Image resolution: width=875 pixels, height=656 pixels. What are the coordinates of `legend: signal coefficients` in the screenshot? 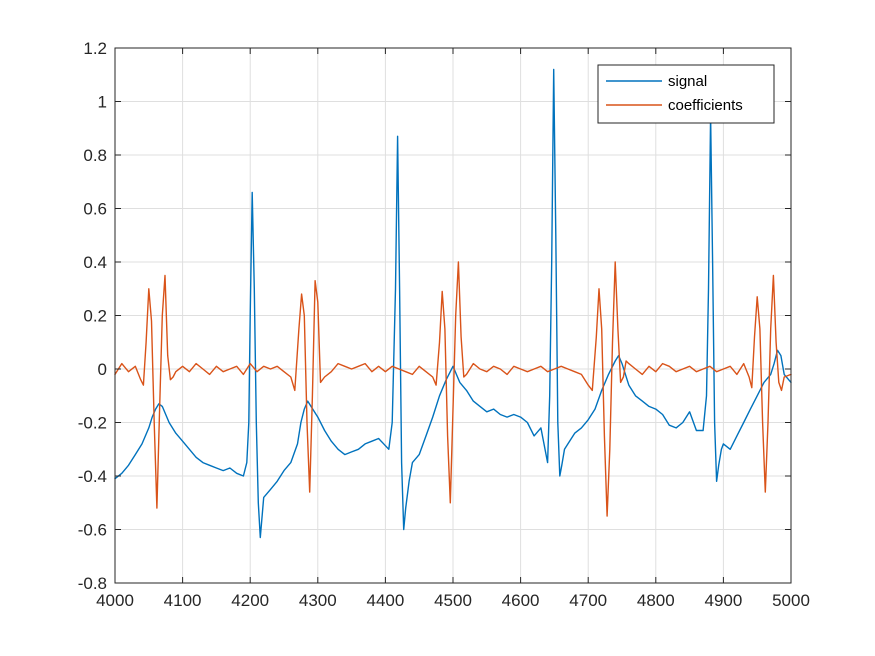 It's located at (686, 94).